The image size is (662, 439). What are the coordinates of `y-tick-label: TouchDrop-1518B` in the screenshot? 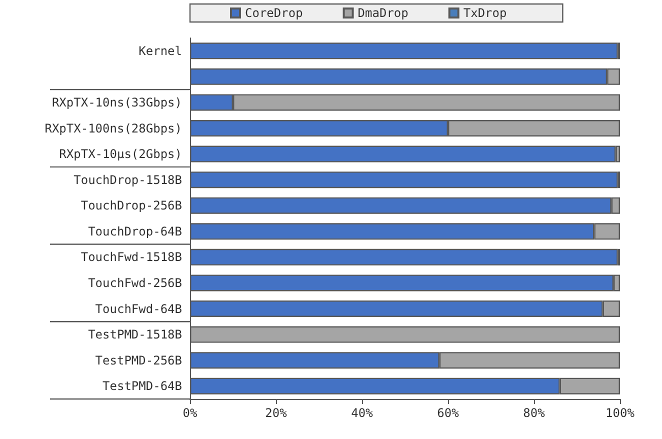 It's located at (128, 179).